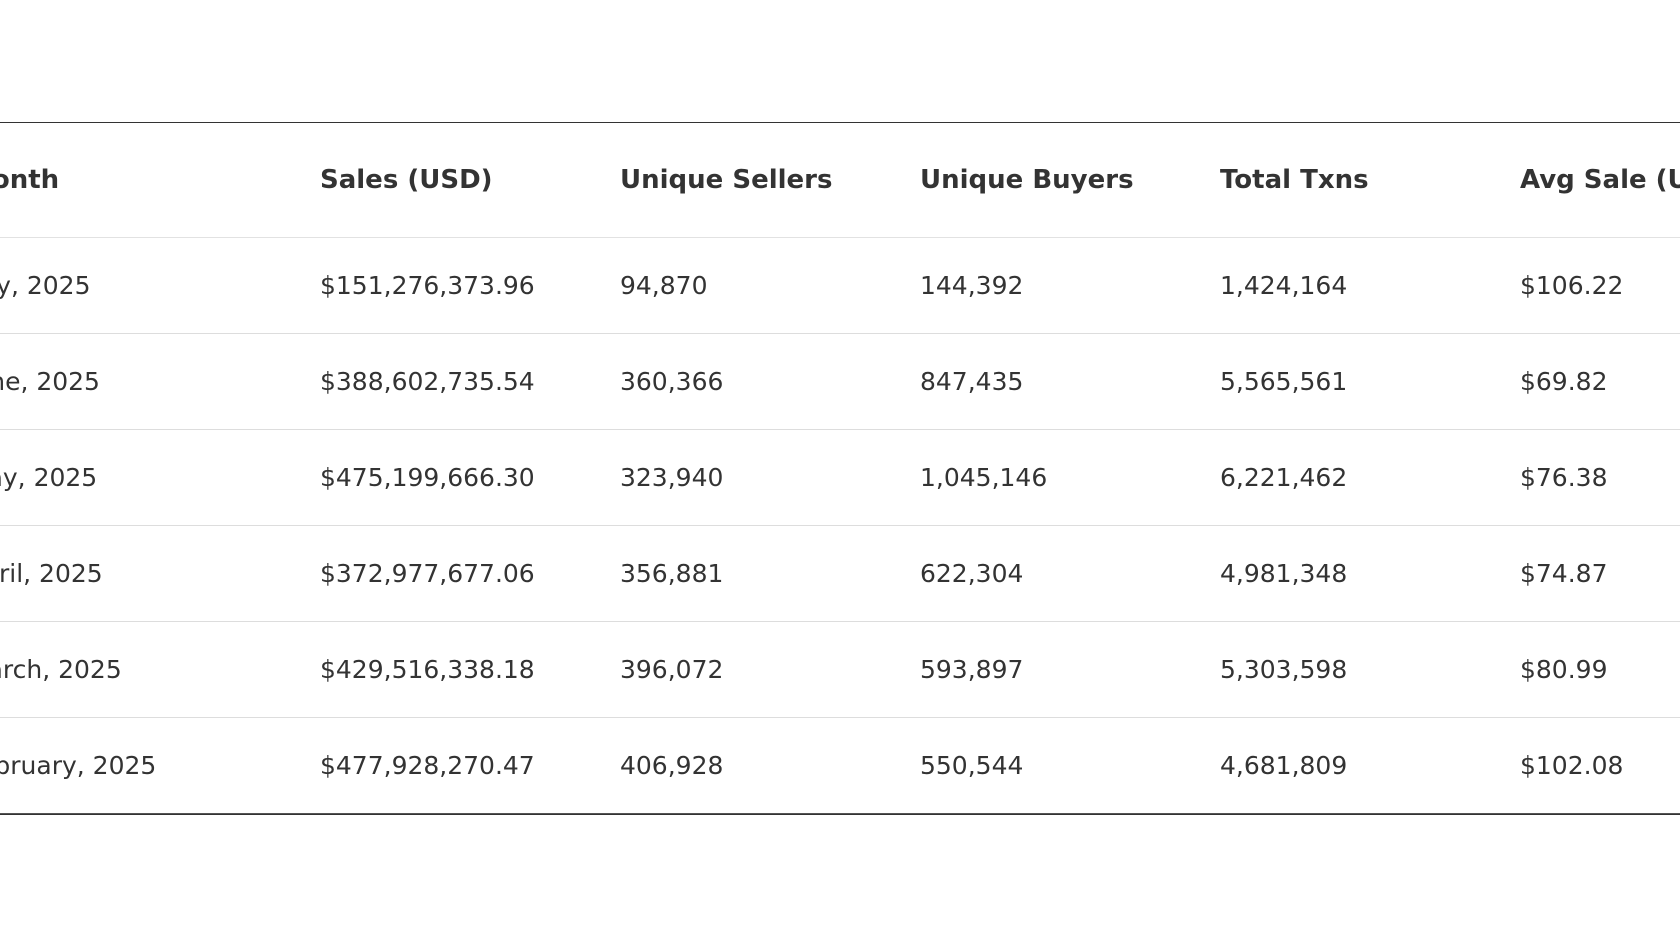 This screenshot has width=1680, height=944. What do you see at coordinates (160, 285) in the screenshot?
I see `cell-month: July, 2025` at bounding box center [160, 285].